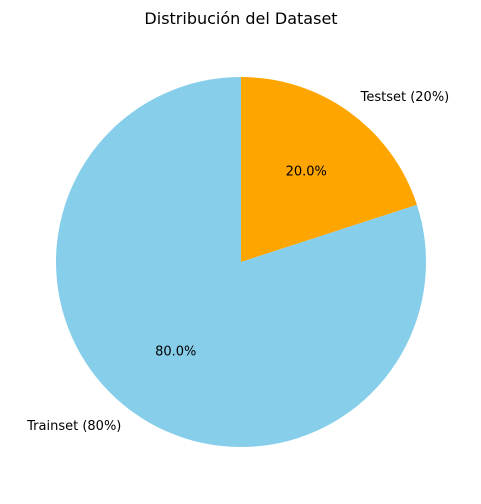 This screenshot has width=481, height=504. I want to click on slice-label-0: Testset (20%), so click(405, 97).